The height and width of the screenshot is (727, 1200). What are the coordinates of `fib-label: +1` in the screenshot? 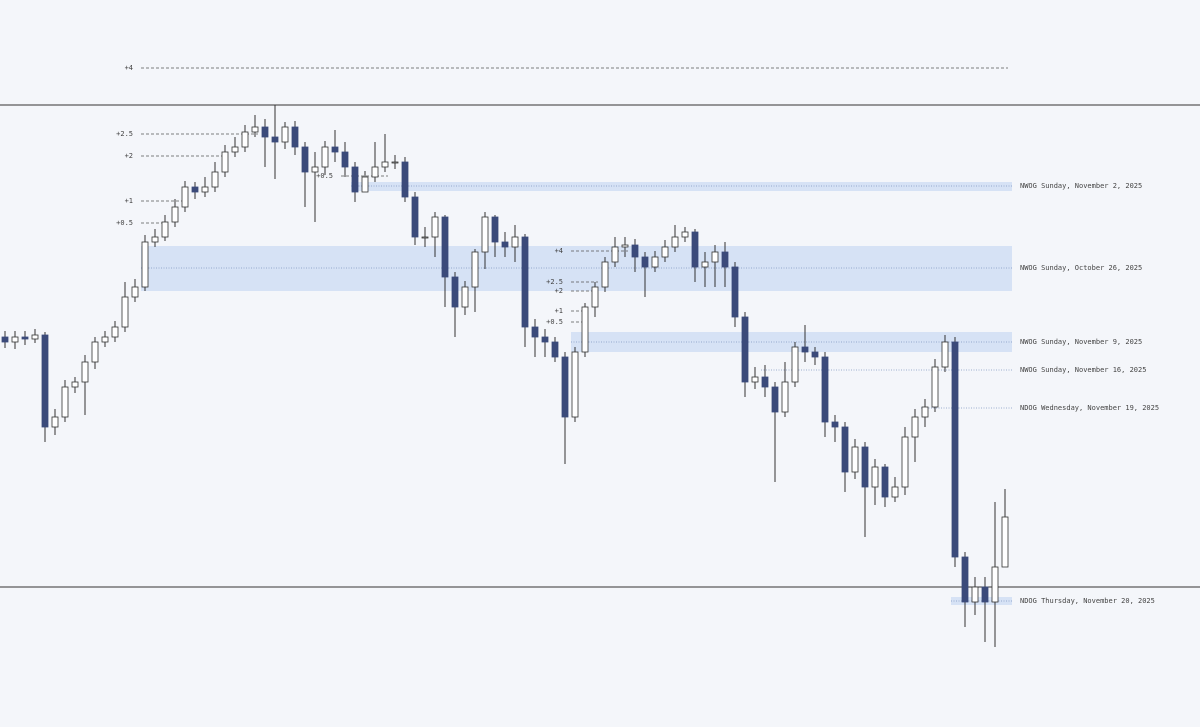 It's located at (129, 201).